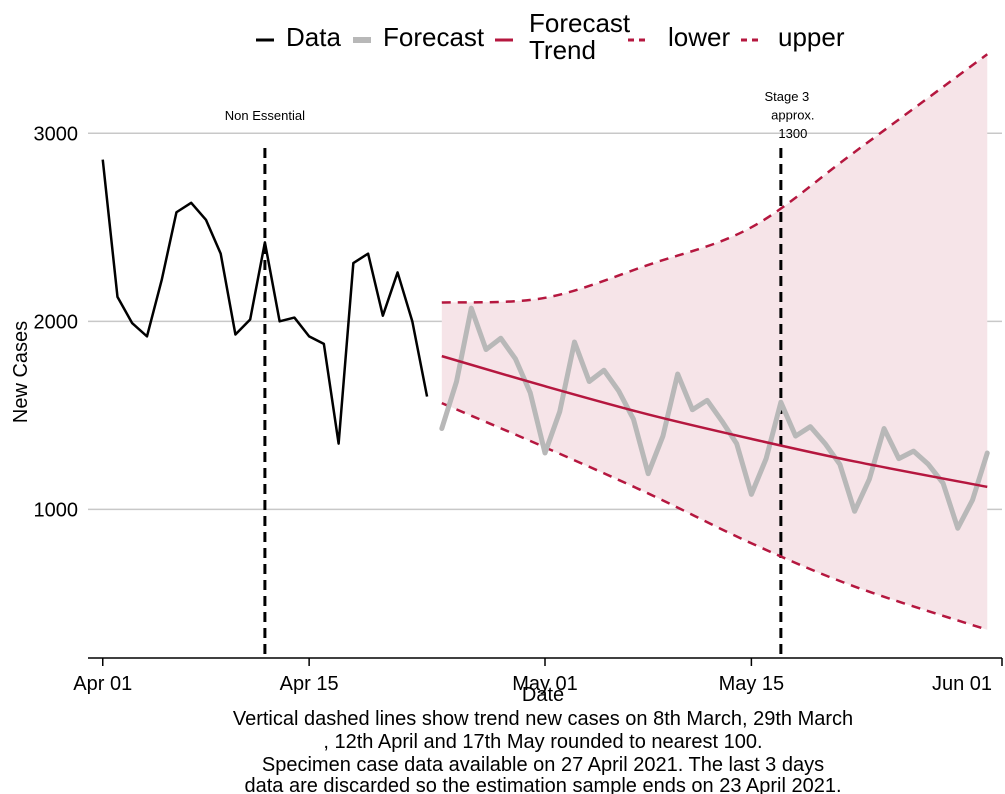 This screenshot has height=794, width=1005. I want to click on legend-label: Data, so click(313, 37).